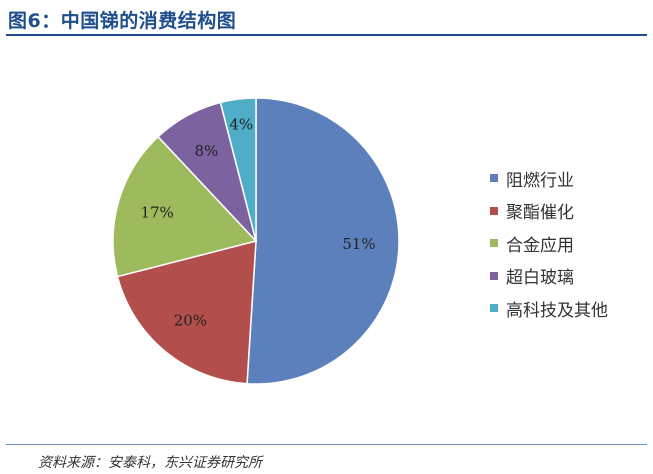 This screenshot has height=474, width=653. I want to click on pie-data-label-5: 4%, so click(241, 125).